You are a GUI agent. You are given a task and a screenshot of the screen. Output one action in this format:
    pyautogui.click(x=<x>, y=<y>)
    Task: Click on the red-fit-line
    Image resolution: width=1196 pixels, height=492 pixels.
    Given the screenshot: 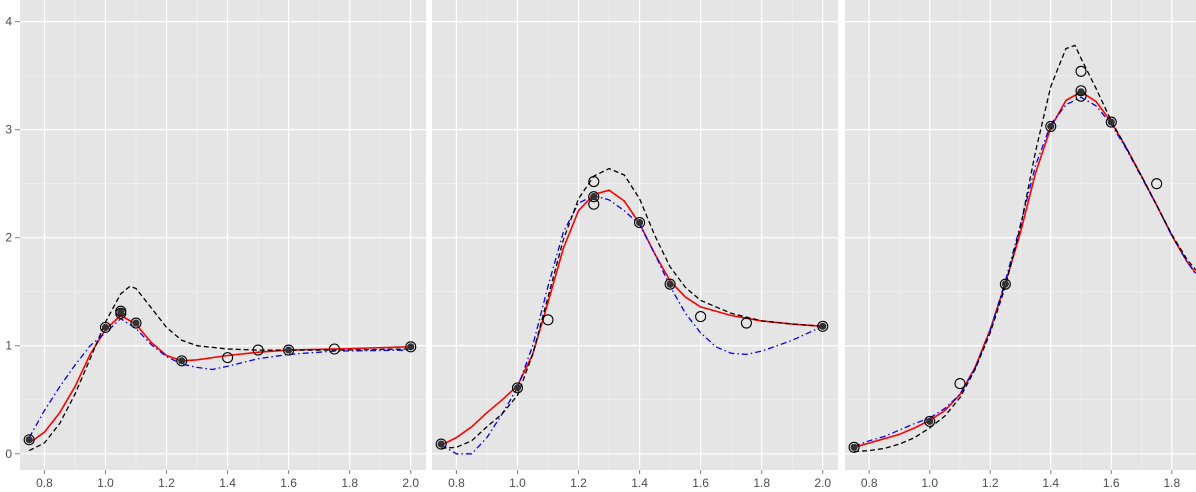 What is the action you would take?
    pyautogui.click(x=219, y=379)
    